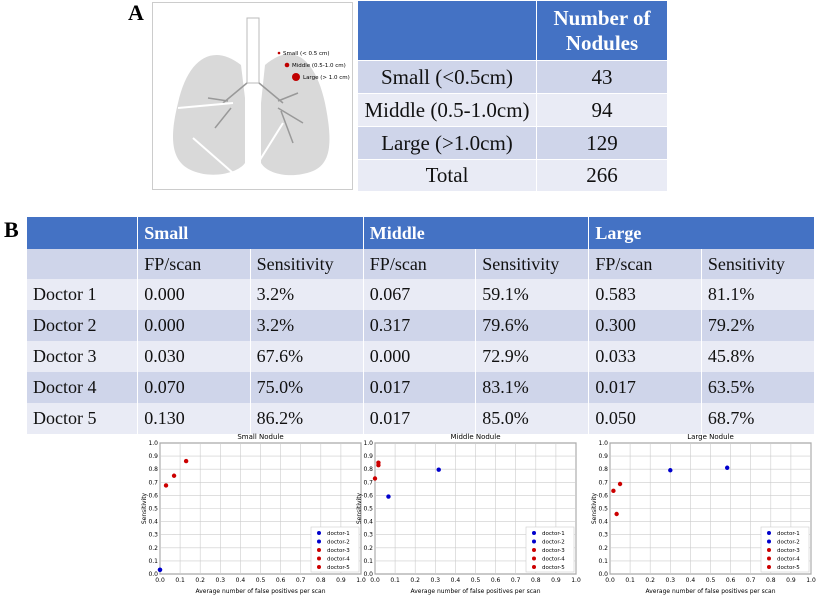 The image size is (825, 602). What do you see at coordinates (603, 548) in the screenshot?
I see `y-tick-label: 0.2` at bounding box center [603, 548].